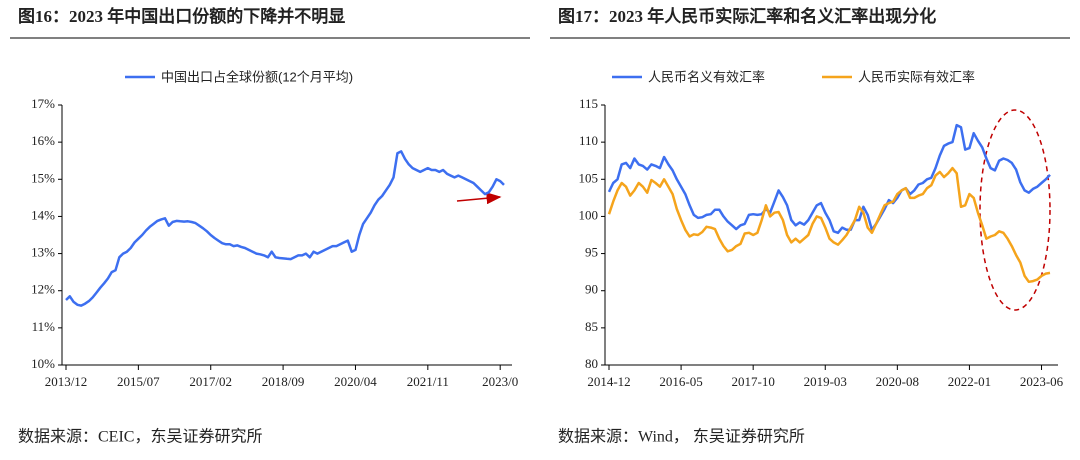 This screenshot has width=1080, height=460. I want to click on x-tick-label: 2013/12, so click(66, 381).